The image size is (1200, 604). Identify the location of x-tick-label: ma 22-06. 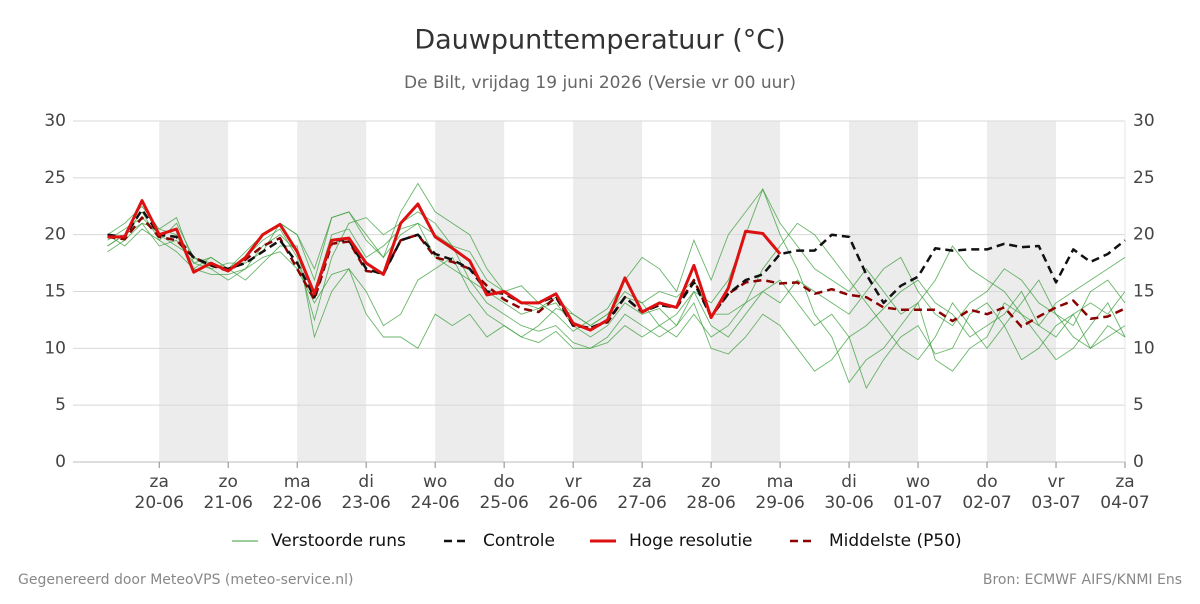
(296, 492).